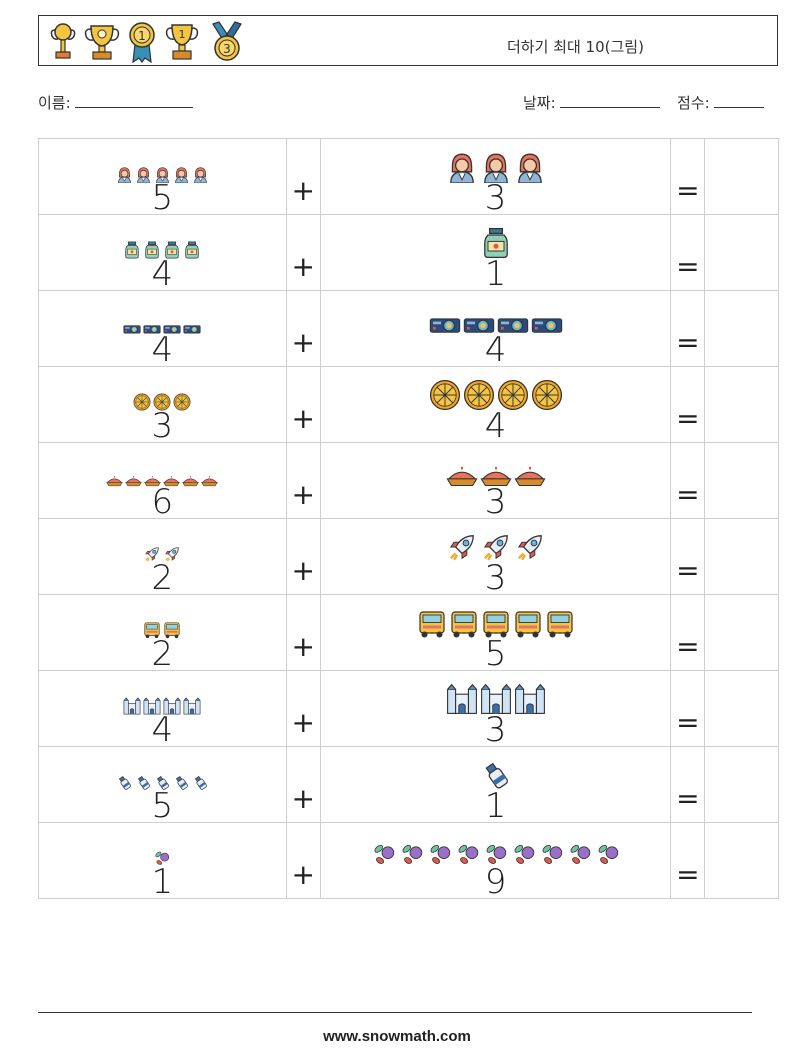 This screenshot has width=794, height=1053. Describe the element at coordinates (152, 250) in the screenshot. I see `jar-icon` at that location.